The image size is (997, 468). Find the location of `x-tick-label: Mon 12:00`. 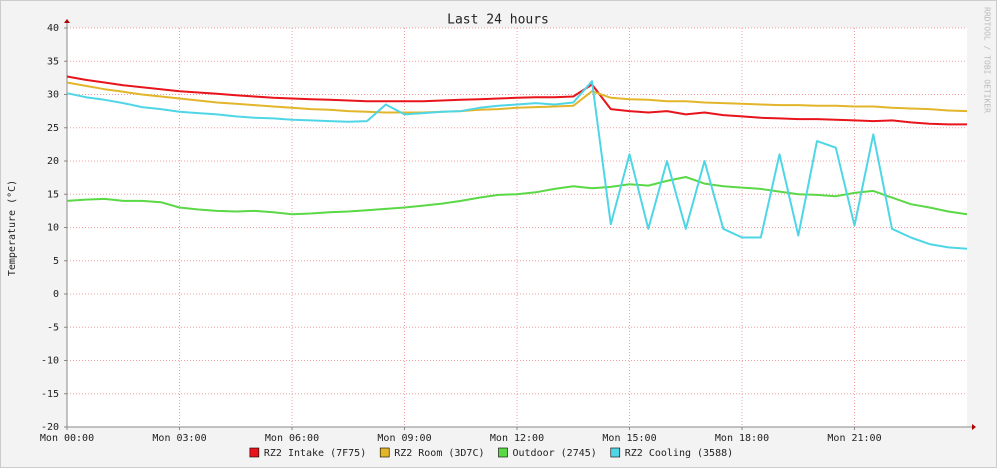

x-tick-label: Mon 12:00 is located at coordinates (517, 438).